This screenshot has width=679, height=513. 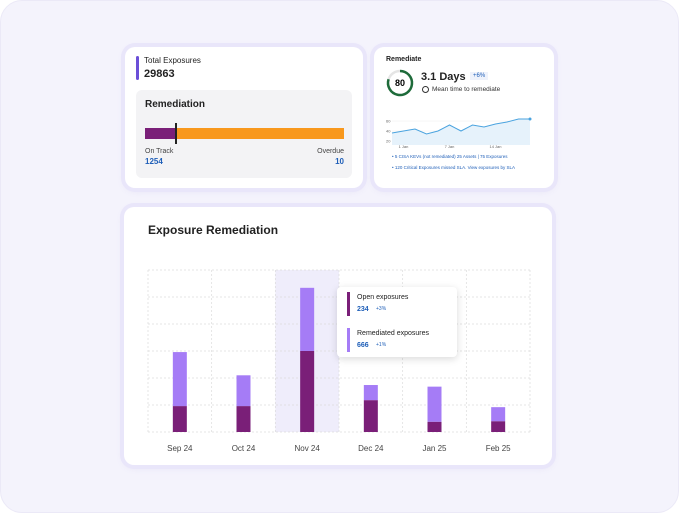 I want to click on tooltip-name: Open exposures, so click(x=383, y=297).